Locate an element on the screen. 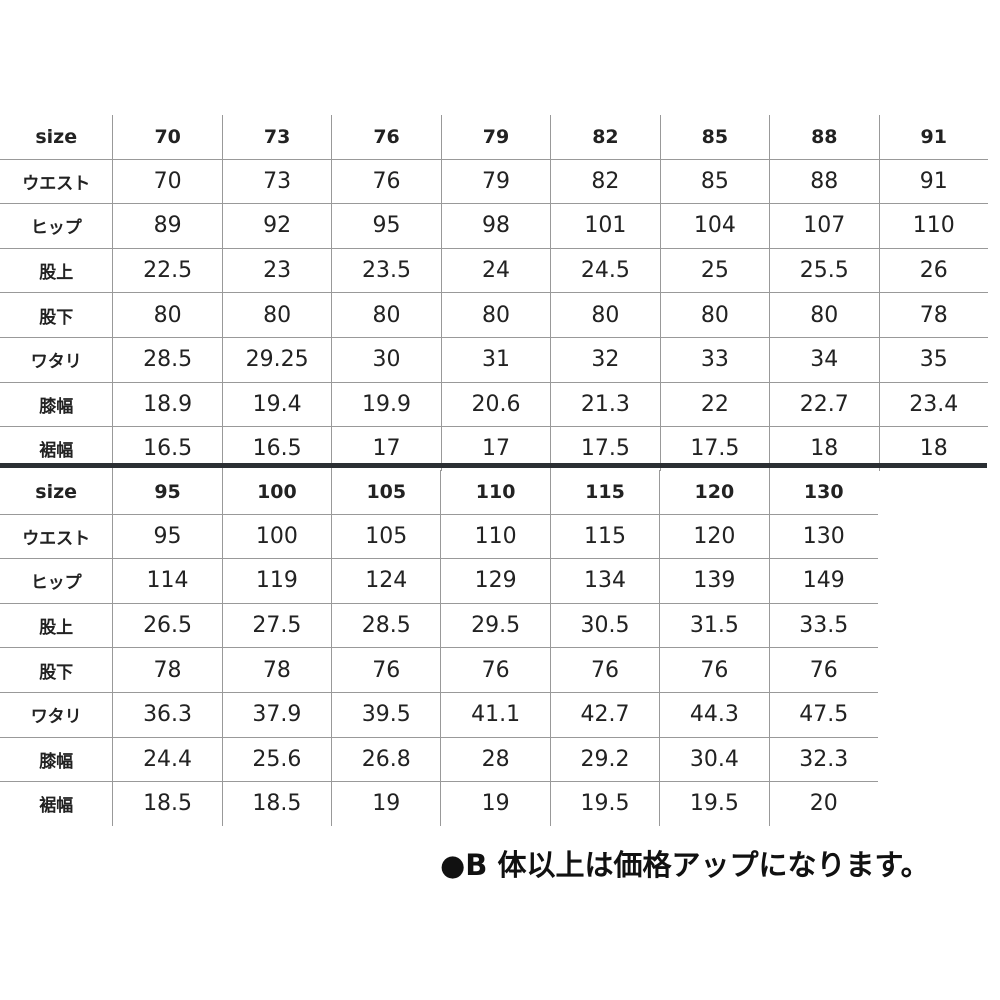 This screenshot has width=1000, height=1000. table-cell: 24.4 is located at coordinates (167, 760).